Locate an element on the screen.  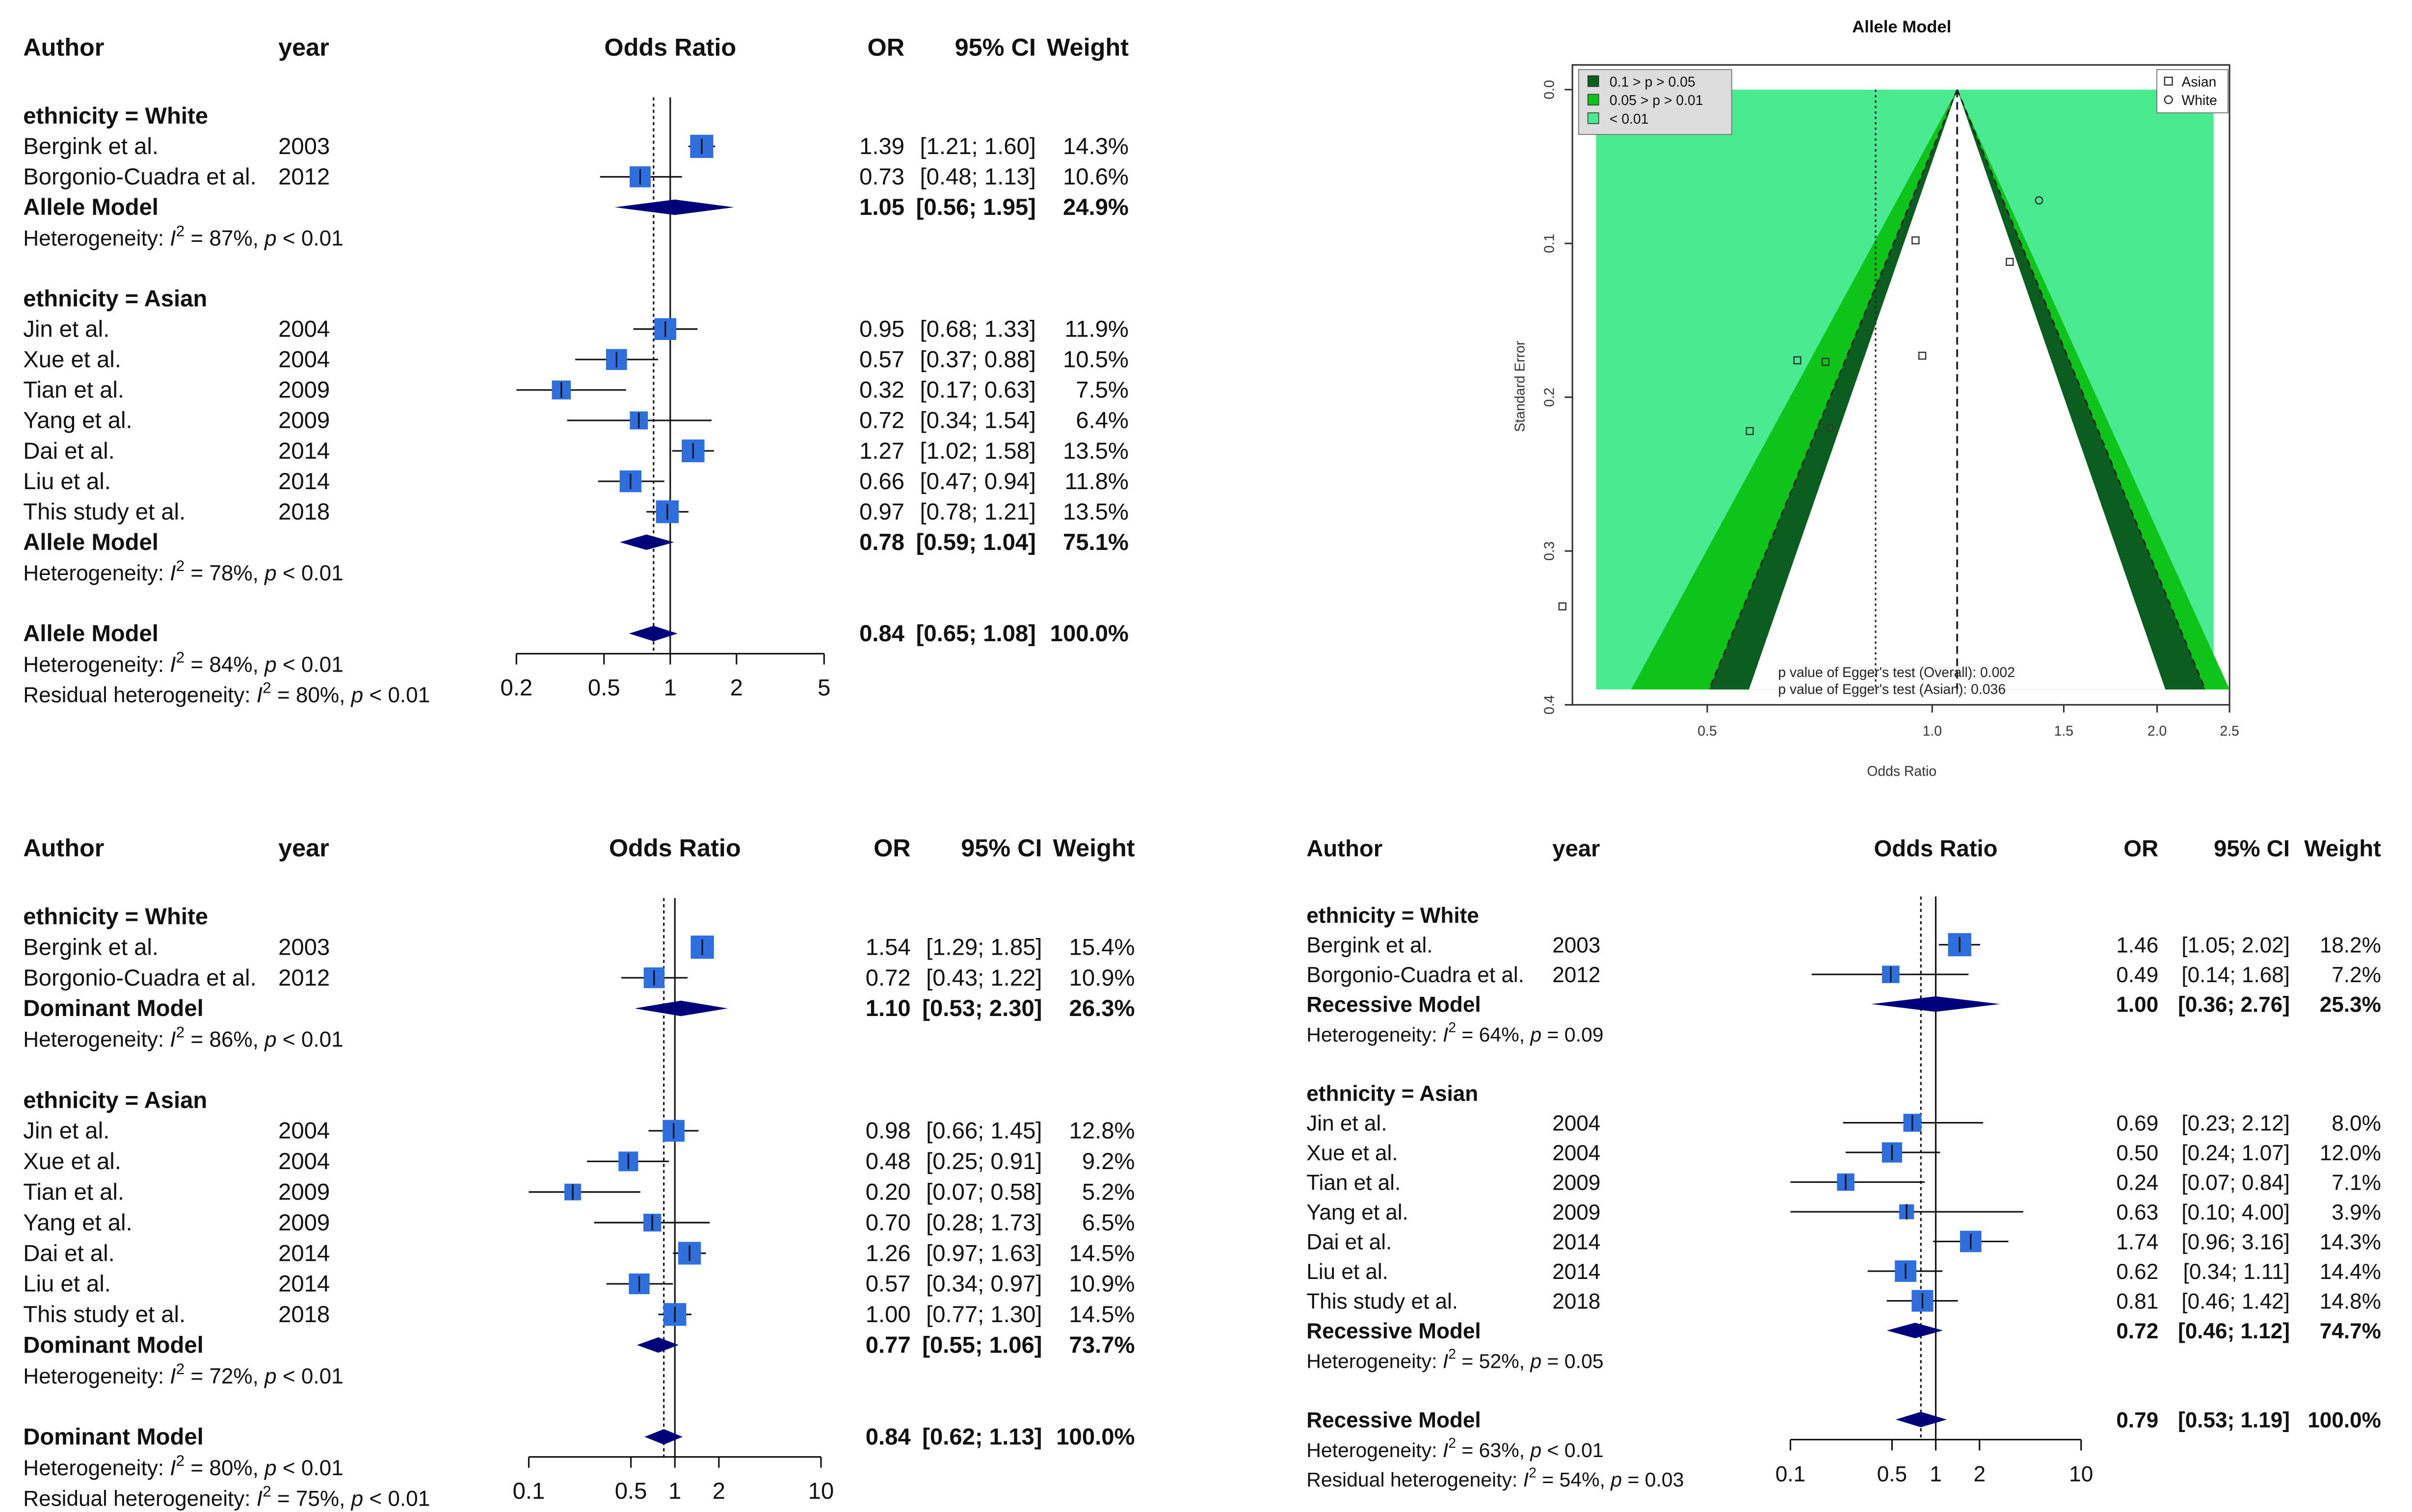
summary-label: Allele Model is located at coordinates (91, 634).